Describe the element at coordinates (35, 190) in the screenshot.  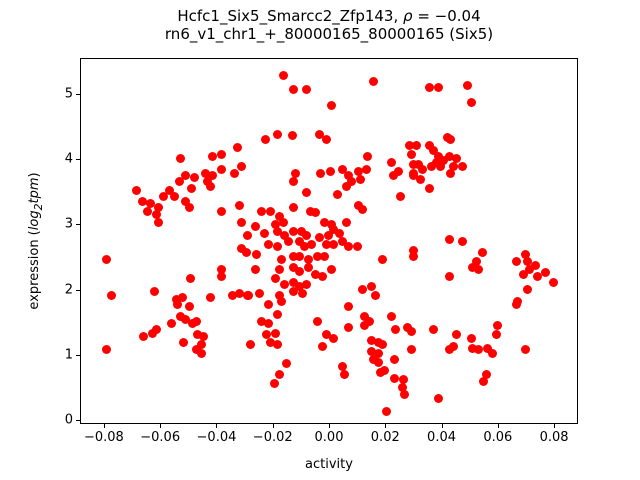
I see `y-axis-label-math-tpm: tpm` at that location.